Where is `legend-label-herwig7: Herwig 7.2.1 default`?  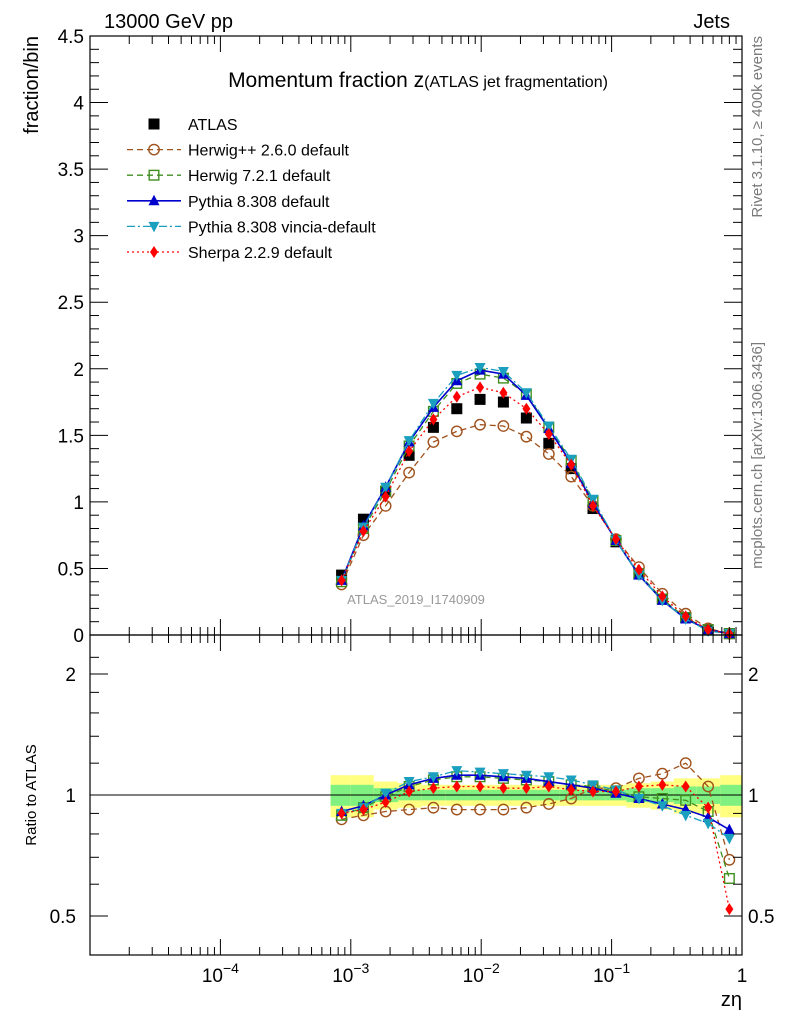
legend-label-herwig7: Herwig 7.2.1 default is located at coordinates (259, 176).